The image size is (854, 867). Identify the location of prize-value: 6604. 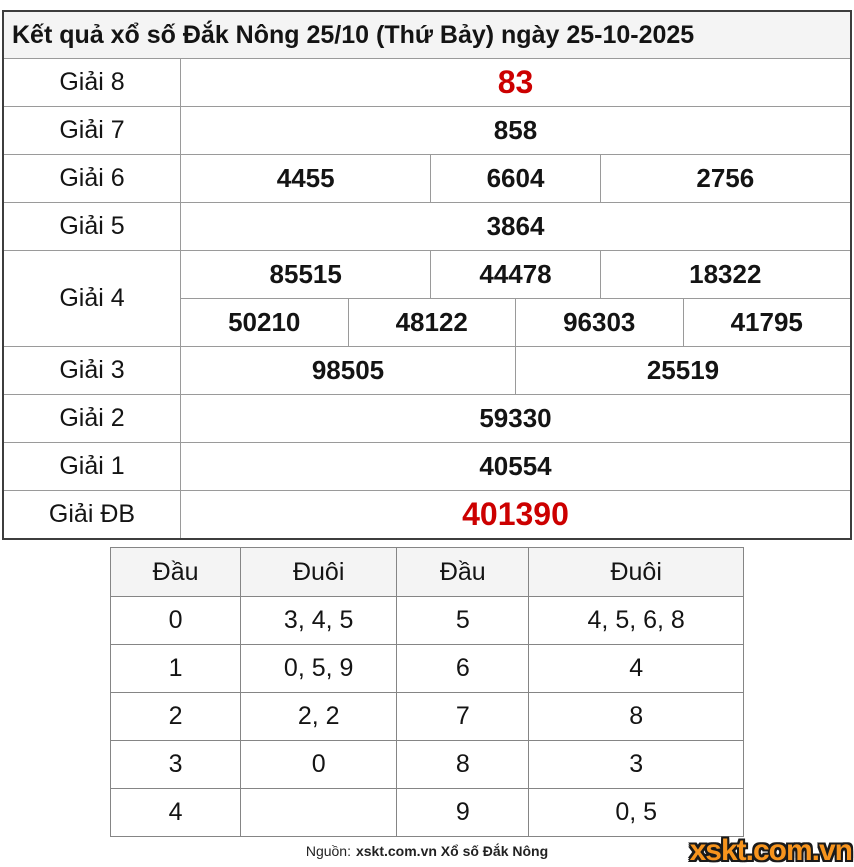
(514, 178).